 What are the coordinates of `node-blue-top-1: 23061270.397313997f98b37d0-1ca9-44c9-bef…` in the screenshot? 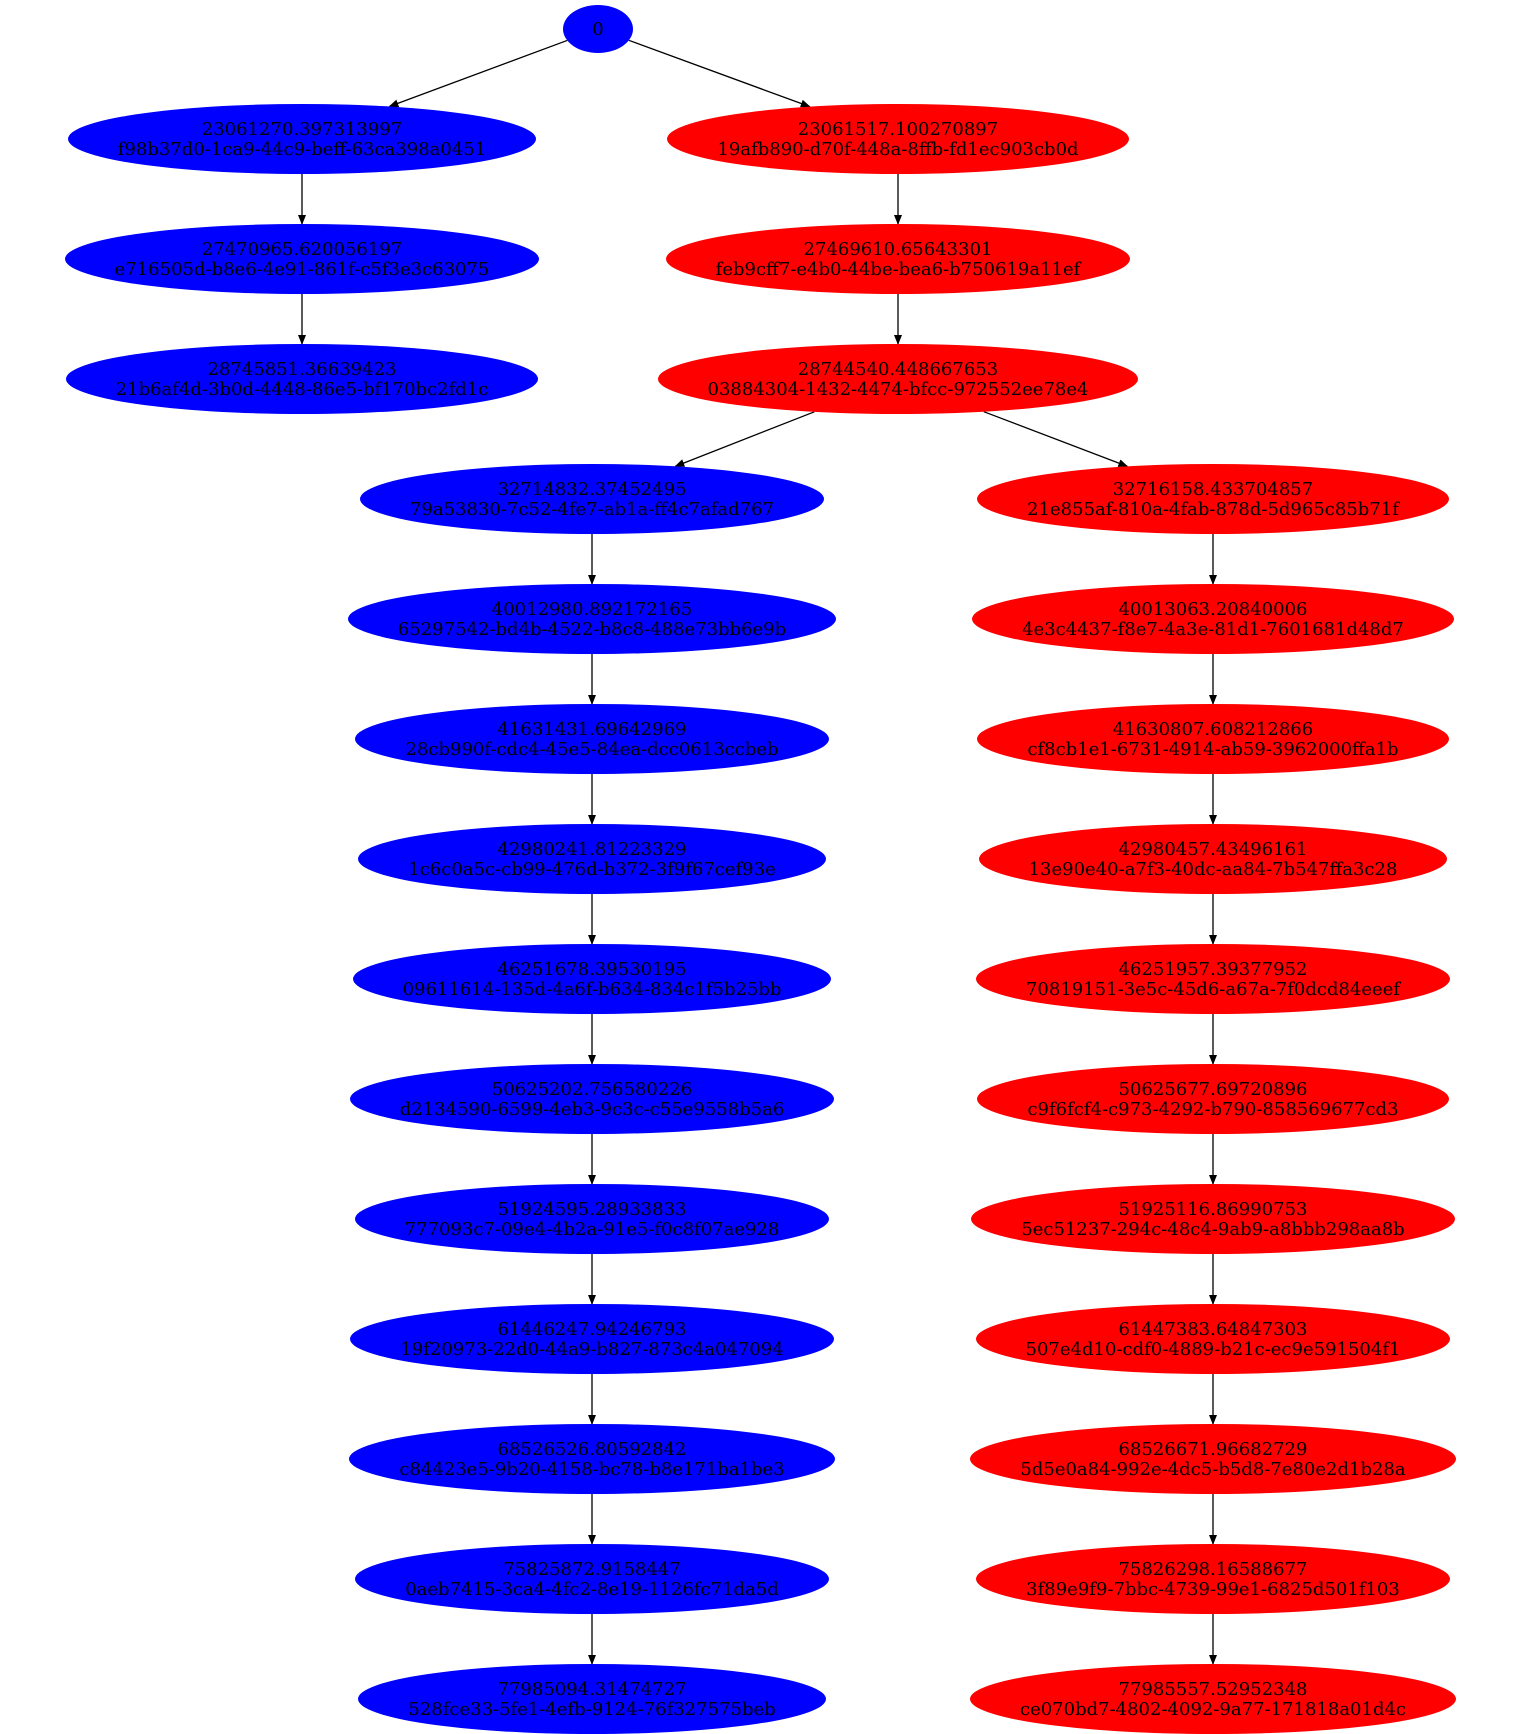 It's located at (302, 139).